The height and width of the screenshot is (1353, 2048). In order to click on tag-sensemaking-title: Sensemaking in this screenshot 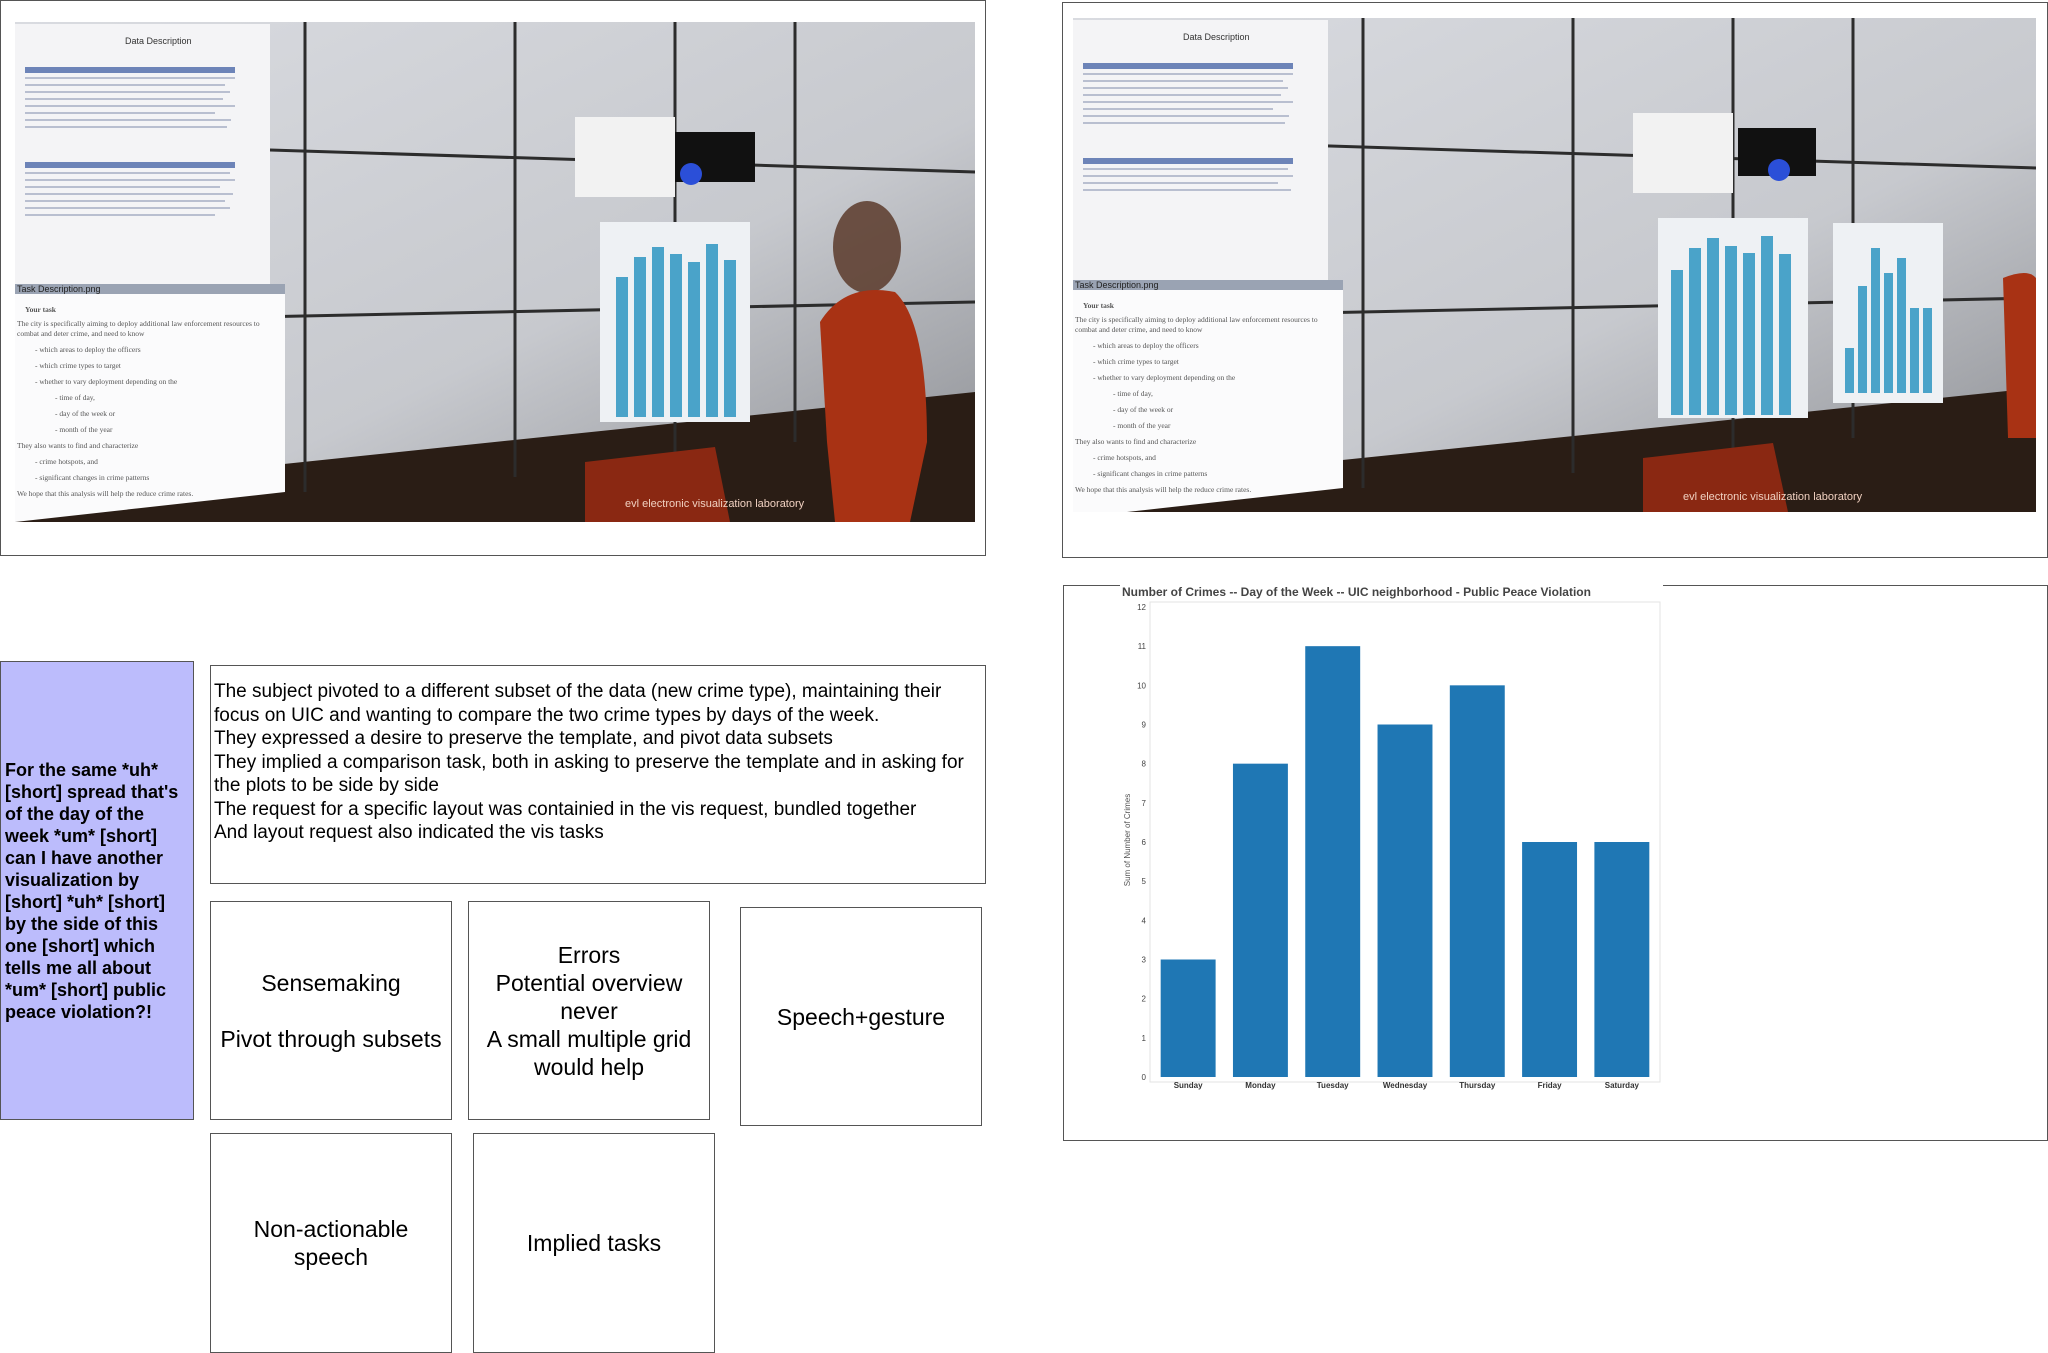, I will do `click(331, 982)`.